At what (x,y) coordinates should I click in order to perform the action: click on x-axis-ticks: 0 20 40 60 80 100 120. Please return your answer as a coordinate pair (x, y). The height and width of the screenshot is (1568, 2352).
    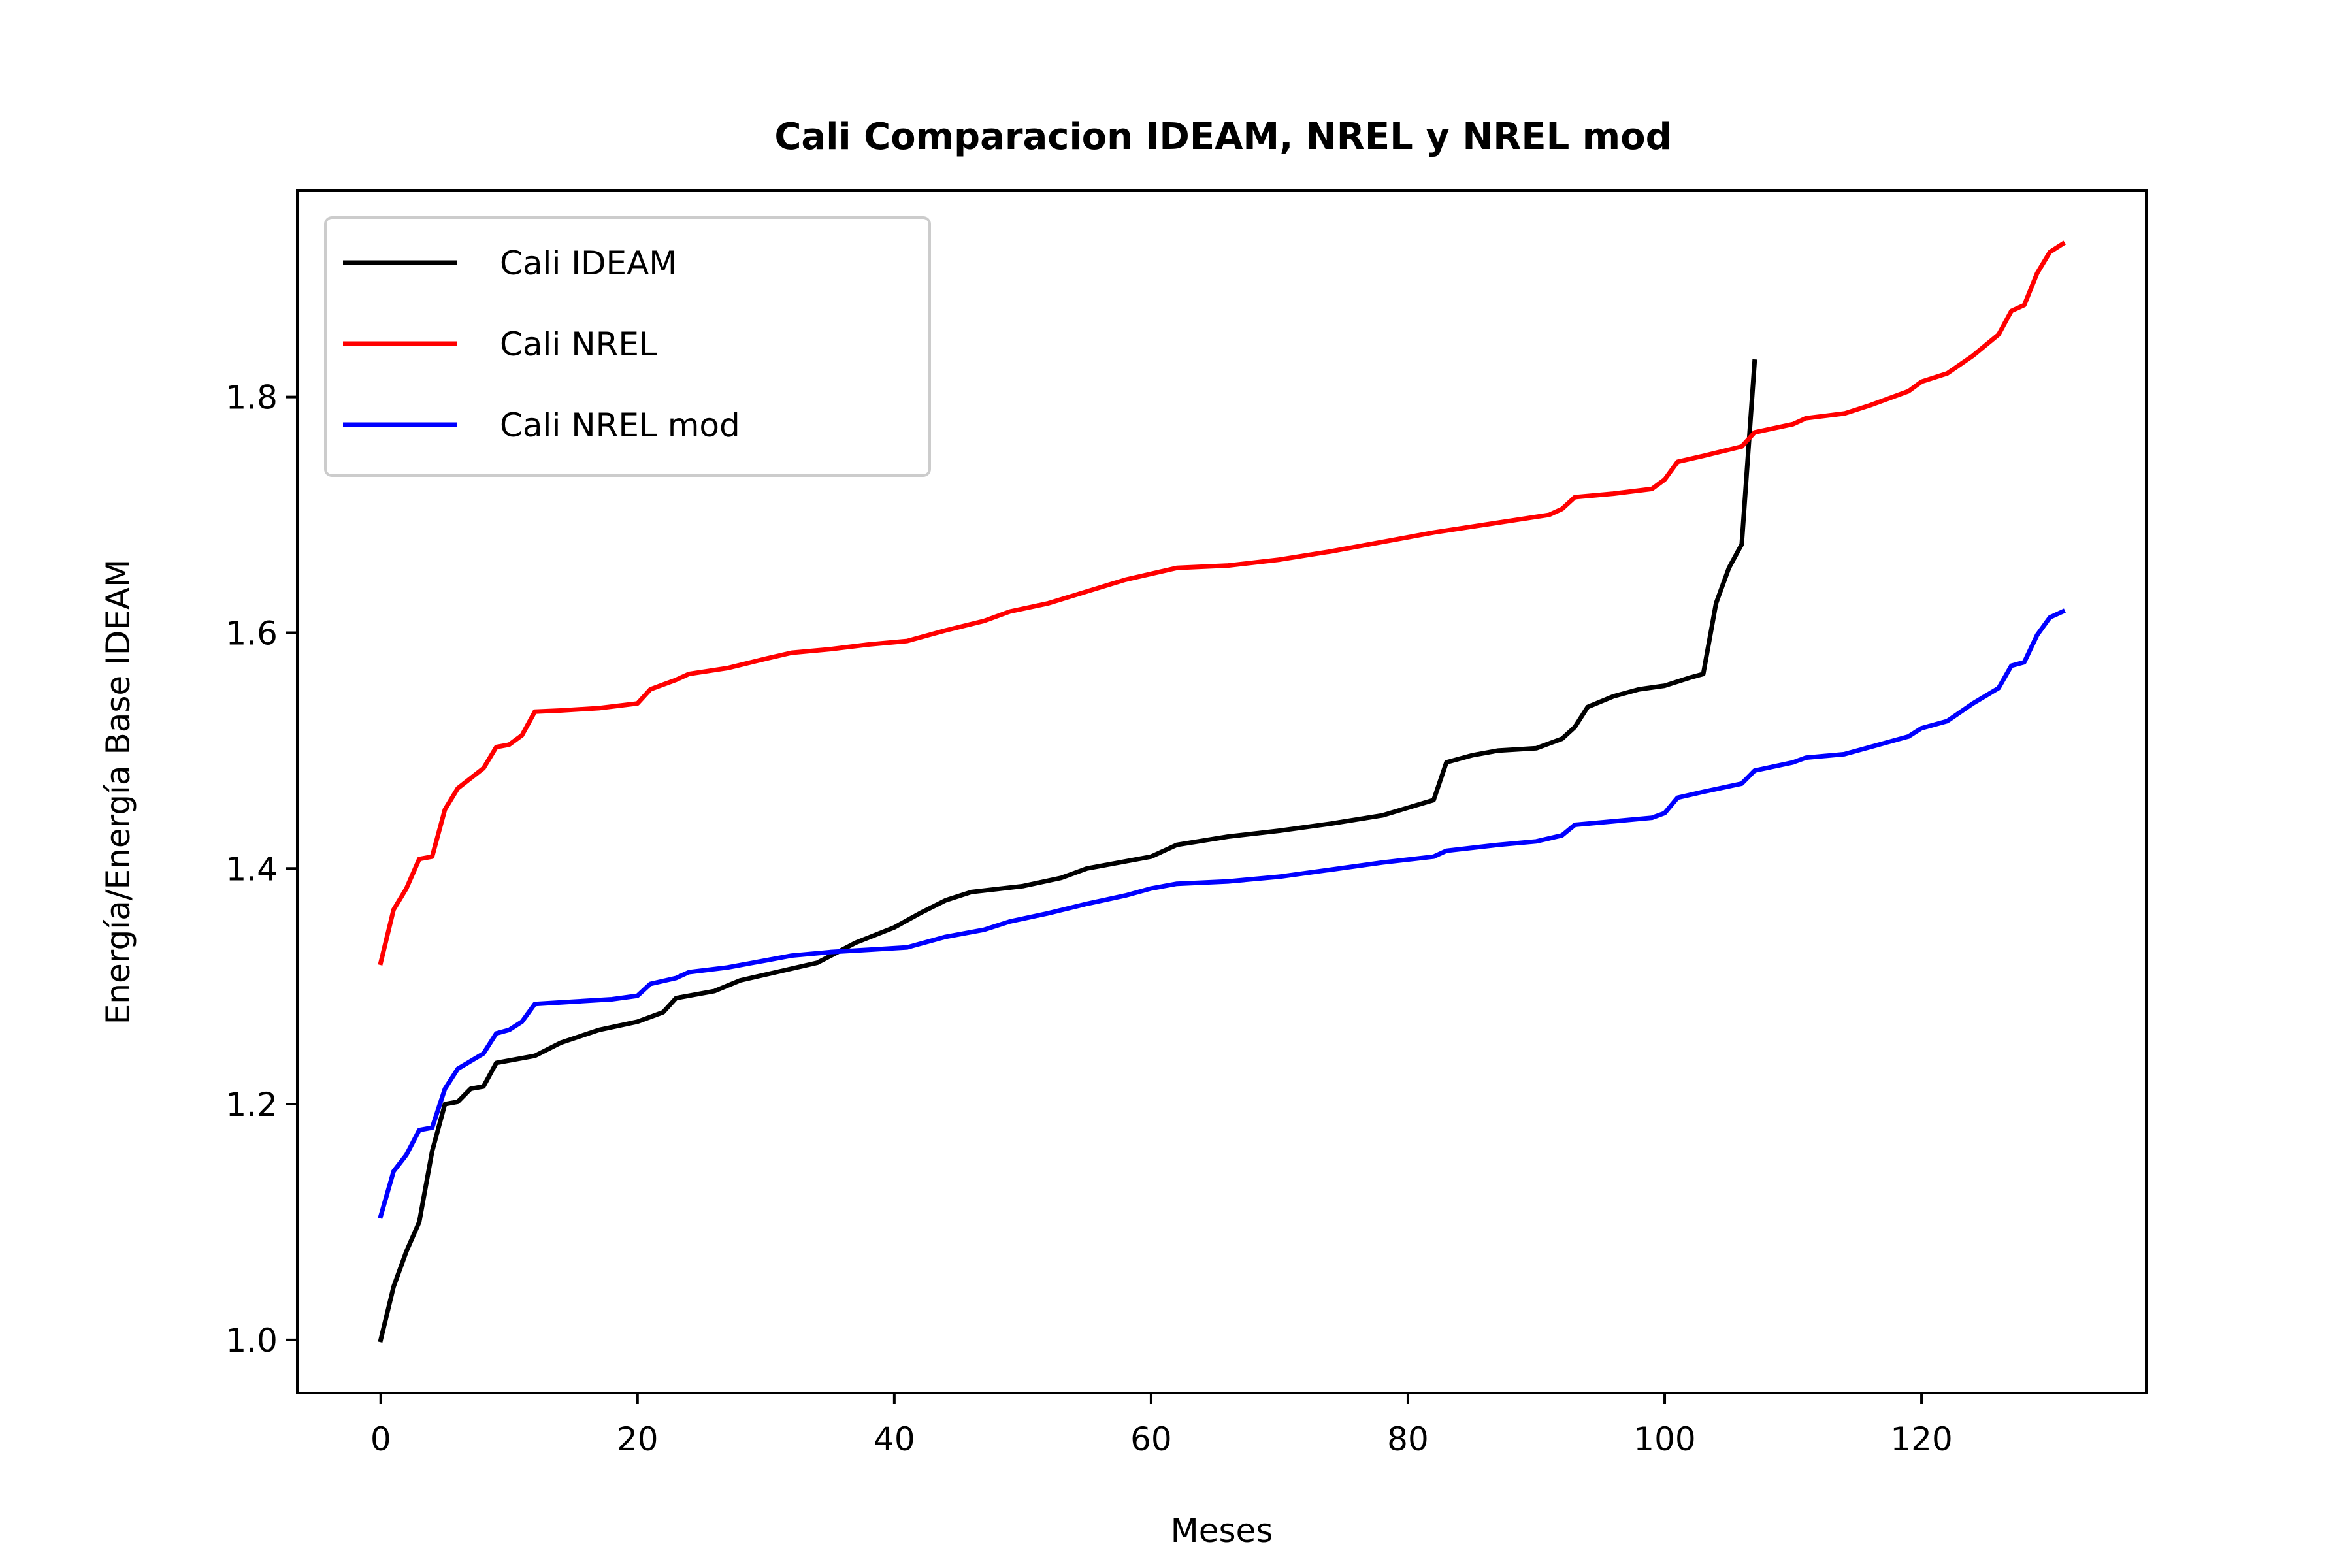
    Looking at the image, I should click on (1161, 1425).